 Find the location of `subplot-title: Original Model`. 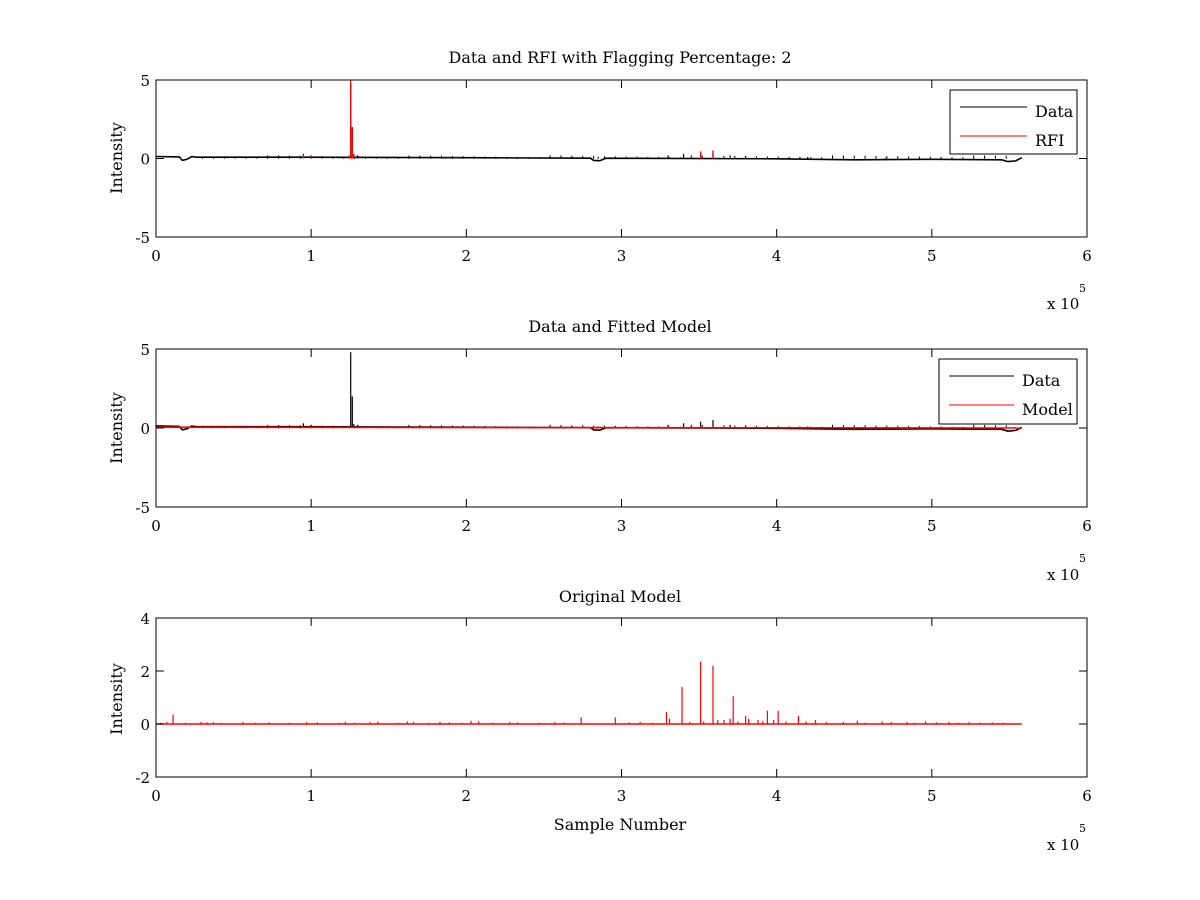

subplot-title: Original Model is located at coordinates (620, 596).